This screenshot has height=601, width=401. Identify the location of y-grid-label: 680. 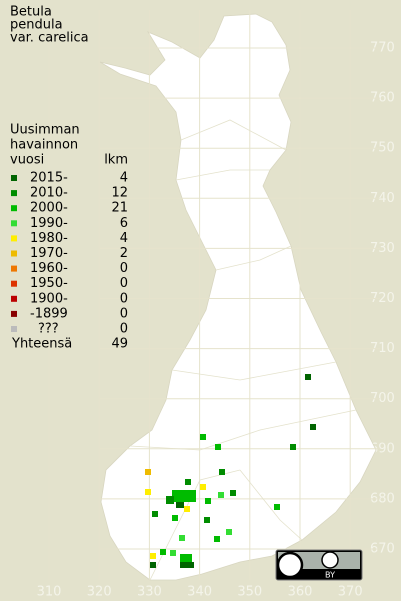
(382, 498).